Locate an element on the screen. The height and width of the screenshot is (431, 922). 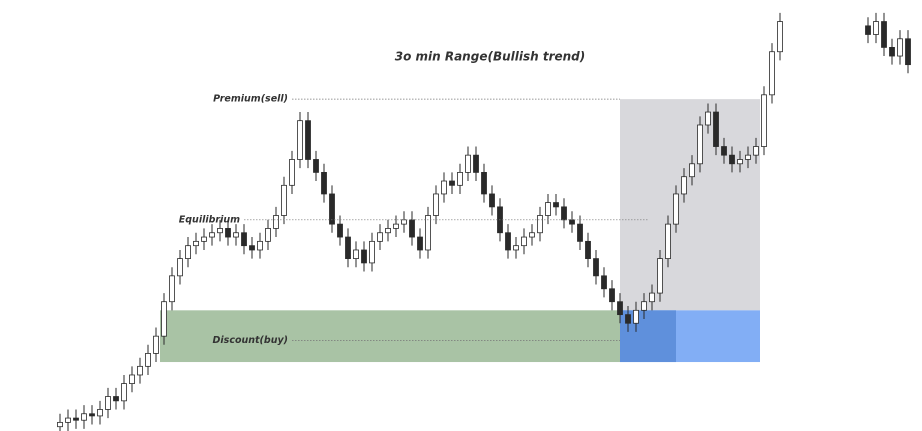
level-label: Discount(buy) is located at coordinates (250, 340).